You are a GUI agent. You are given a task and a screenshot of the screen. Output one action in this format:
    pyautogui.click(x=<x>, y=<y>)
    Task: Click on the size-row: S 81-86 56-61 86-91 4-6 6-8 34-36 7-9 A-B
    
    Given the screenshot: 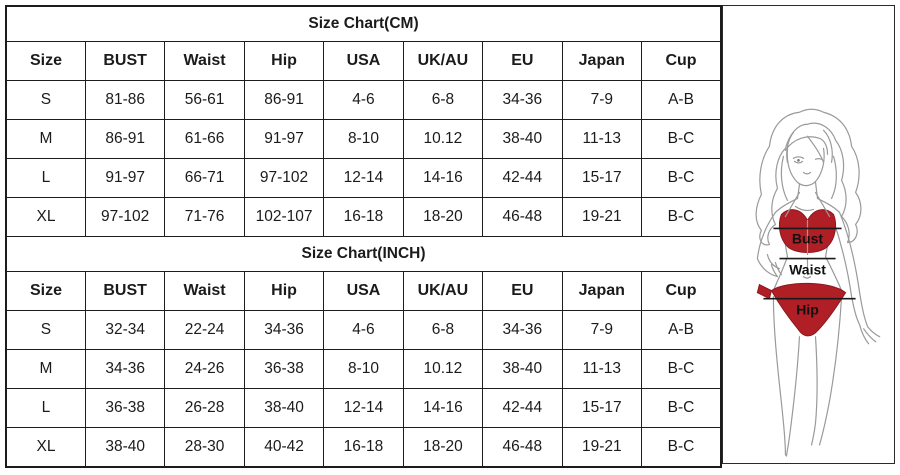 What is the action you would take?
    pyautogui.click(x=363, y=100)
    